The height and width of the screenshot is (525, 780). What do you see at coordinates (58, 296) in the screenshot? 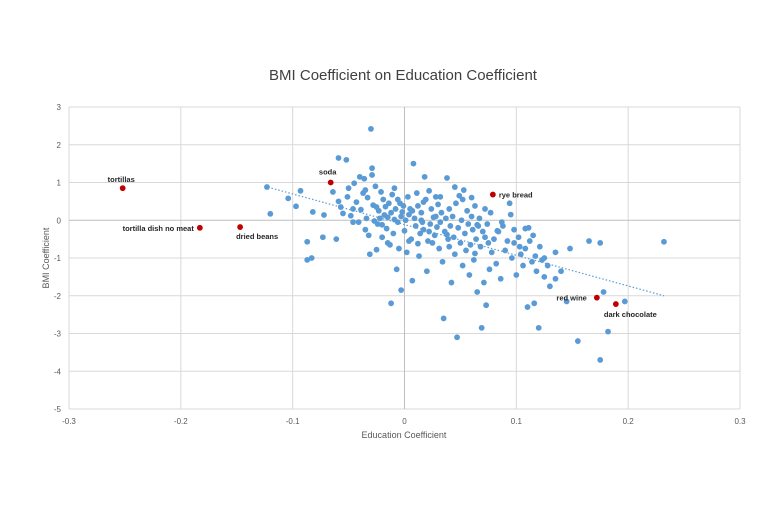
I see `y-tick-label: -2` at bounding box center [58, 296].